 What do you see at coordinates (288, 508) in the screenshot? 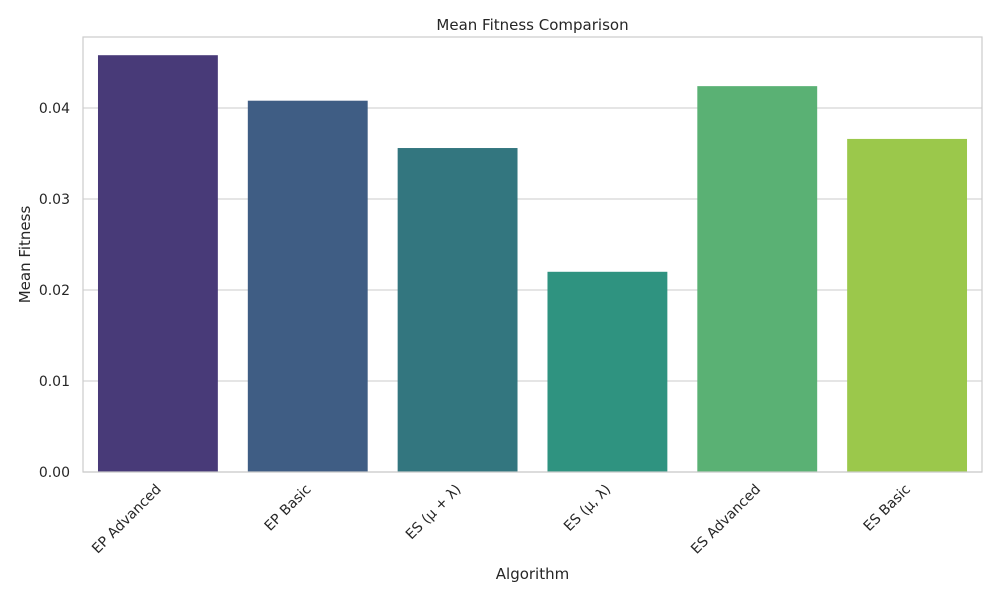
I see `x-tick-label: EP Basic` at bounding box center [288, 508].